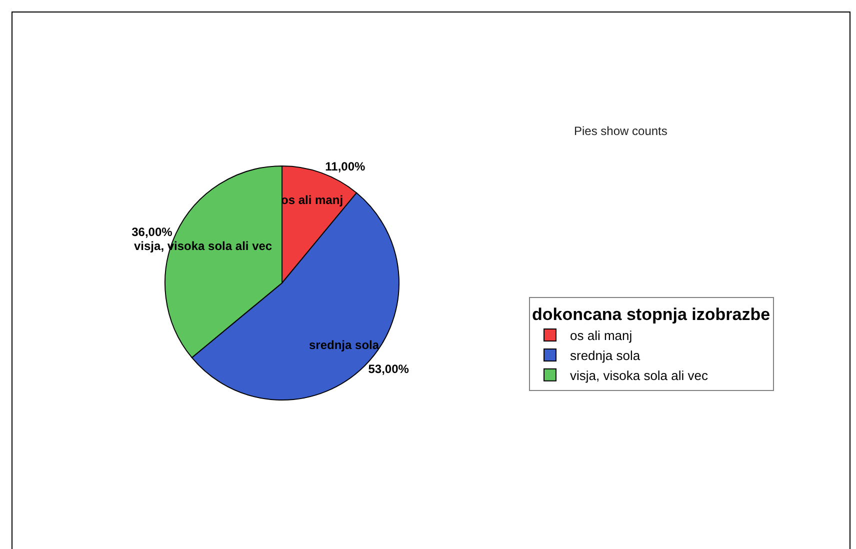  Describe the element at coordinates (344, 345) in the screenshot. I see `slice-label: srednja sola` at that location.